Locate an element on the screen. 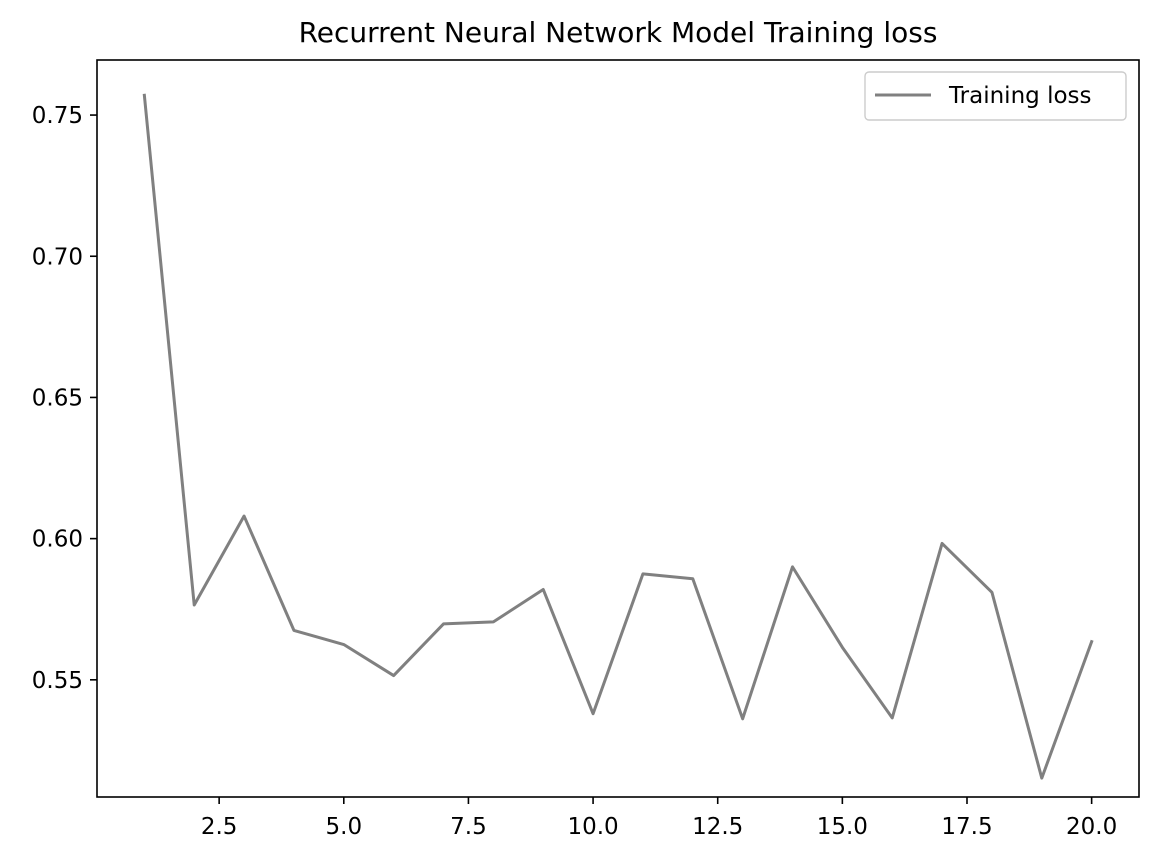 The width and height of the screenshot is (1158, 862). y-axis: 0.55 0.60 0.65 0.70 0.75 is located at coordinates (64, 398).